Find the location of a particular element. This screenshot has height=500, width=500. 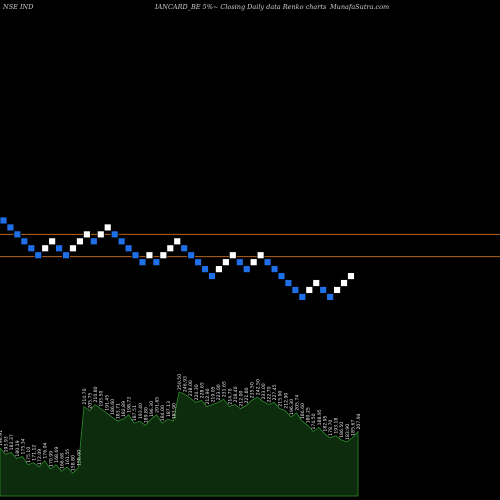

volume-label: 171.12 is located at coordinates (35, 453).